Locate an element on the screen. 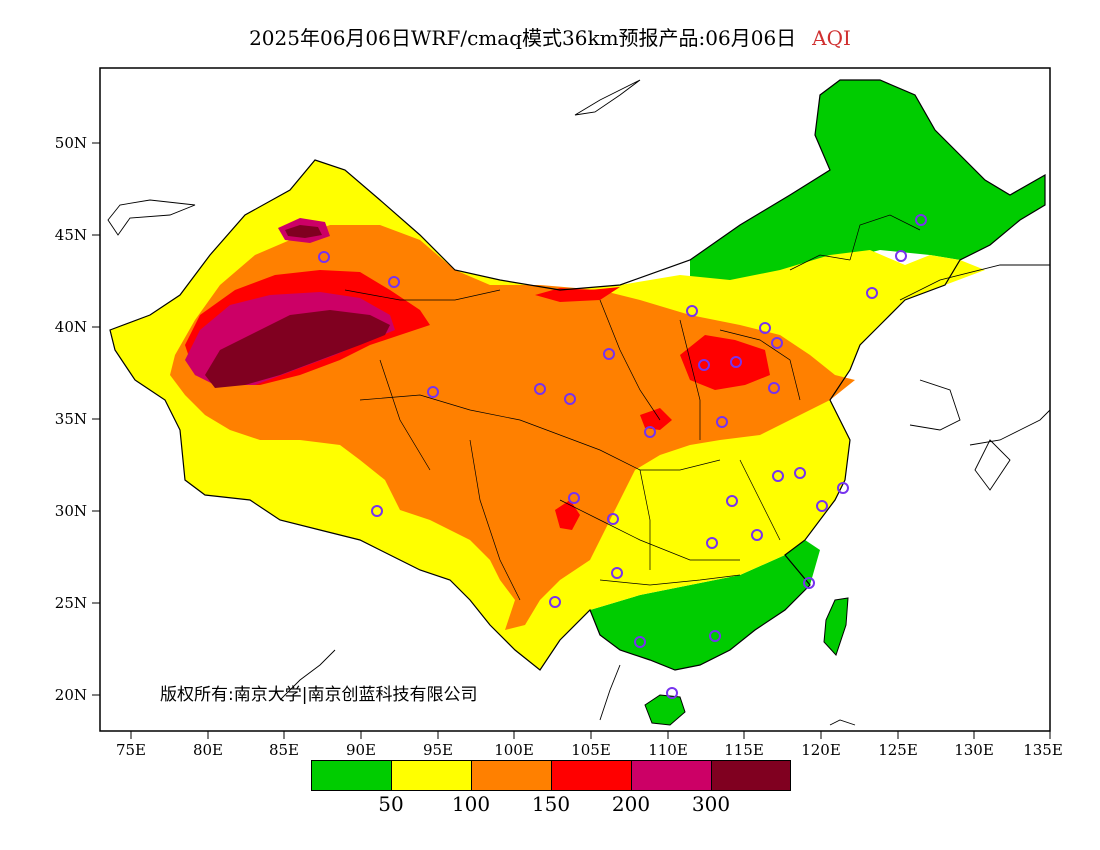 The image size is (1100, 850). aqi-field-green-northeast is located at coordinates (867, 182).